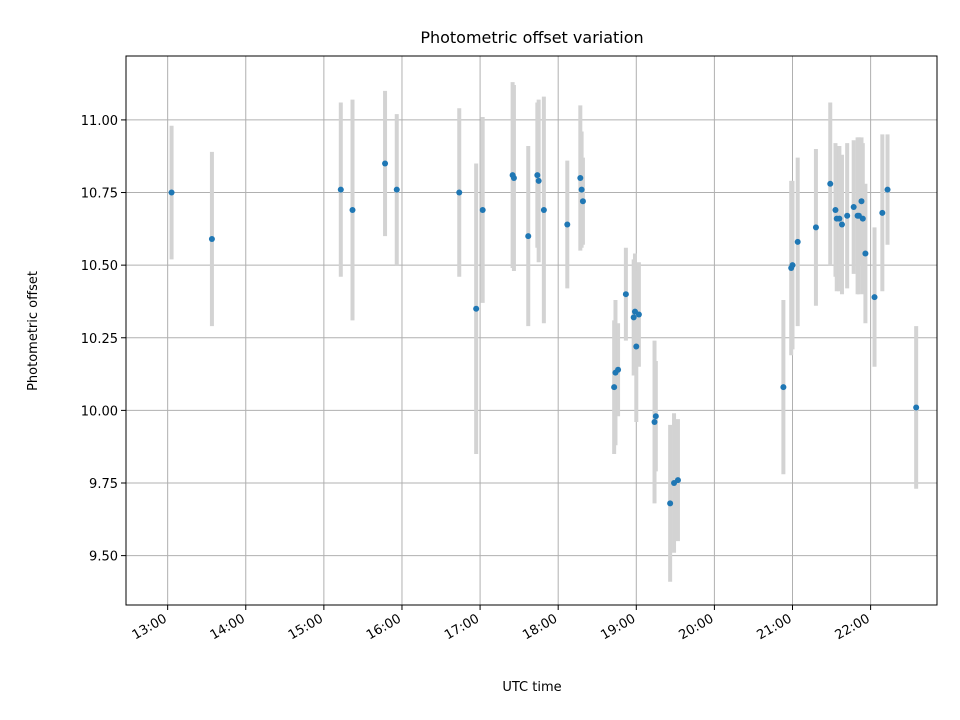 The height and width of the screenshot is (720, 960). I want to click on y-tick-label: 10.25, so click(99, 339).